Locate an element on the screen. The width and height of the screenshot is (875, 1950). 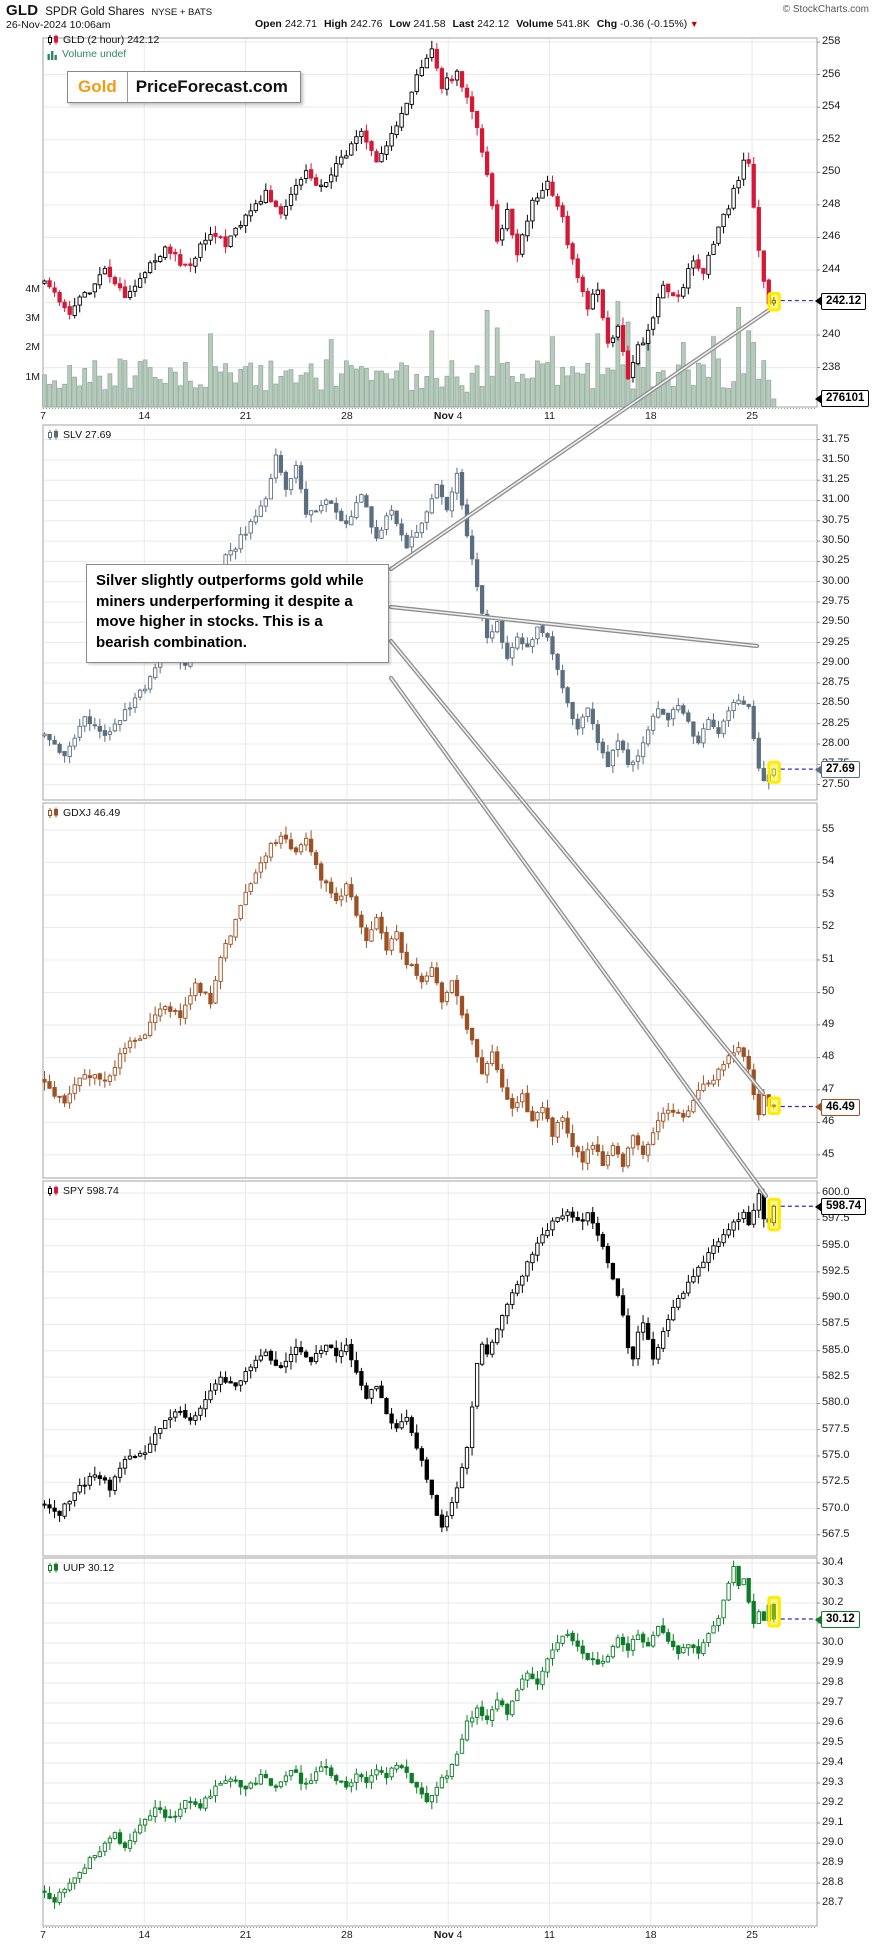
symbol-exchange: NYSE + BATS is located at coordinates (182, 12).